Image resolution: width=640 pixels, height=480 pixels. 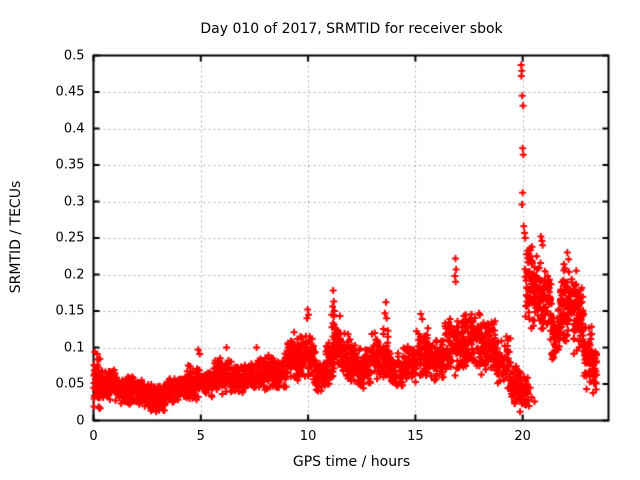 I want to click on x-axis-label: GPS time / hours, so click(x=351, y=462).